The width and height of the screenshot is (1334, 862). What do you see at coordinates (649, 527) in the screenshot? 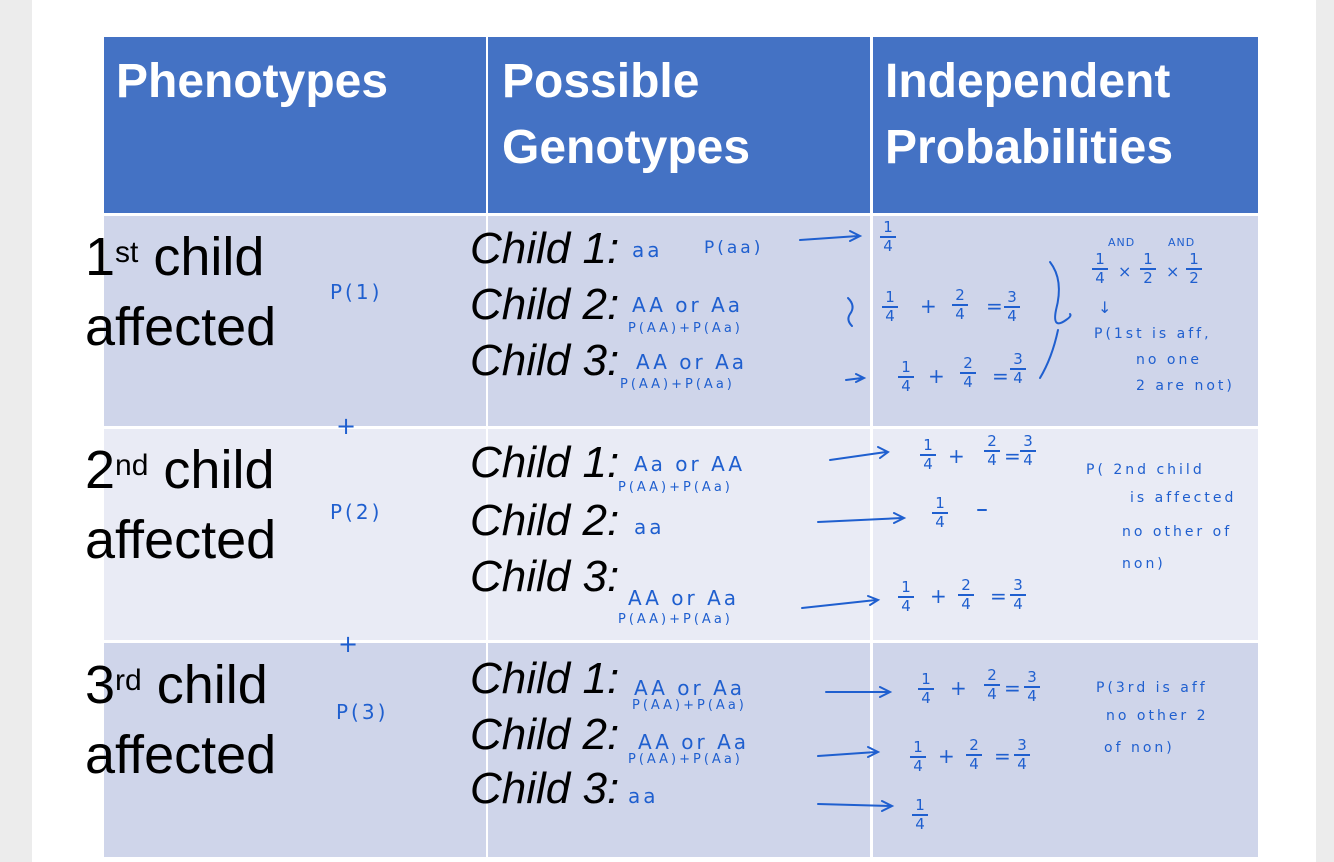
I see `r2-c2-genotype: aa` at bounding box center [649, 527].